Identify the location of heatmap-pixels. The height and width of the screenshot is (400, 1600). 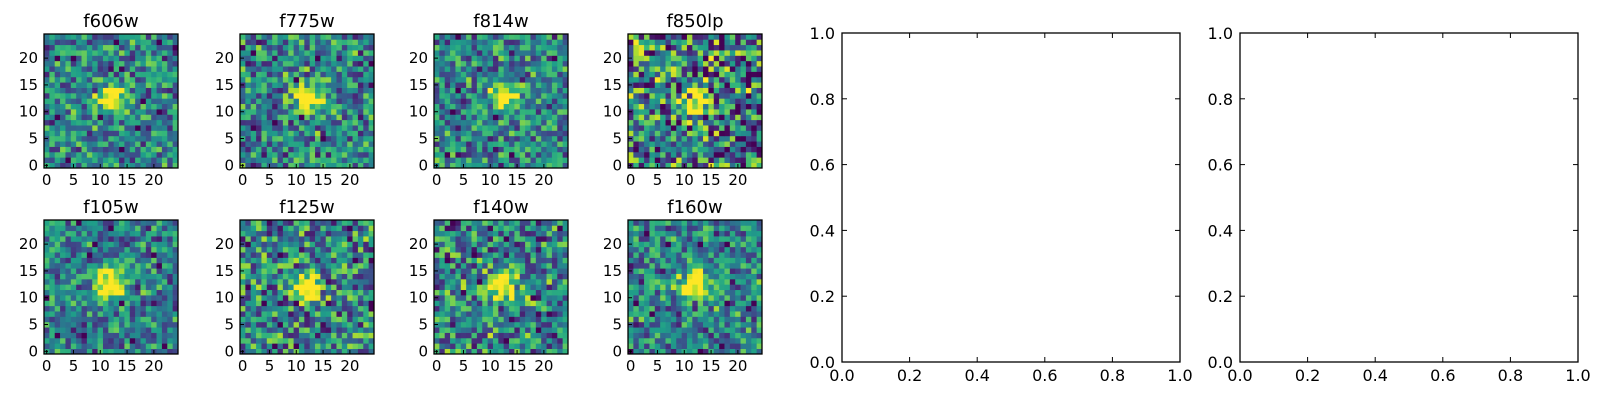
(111, 287).